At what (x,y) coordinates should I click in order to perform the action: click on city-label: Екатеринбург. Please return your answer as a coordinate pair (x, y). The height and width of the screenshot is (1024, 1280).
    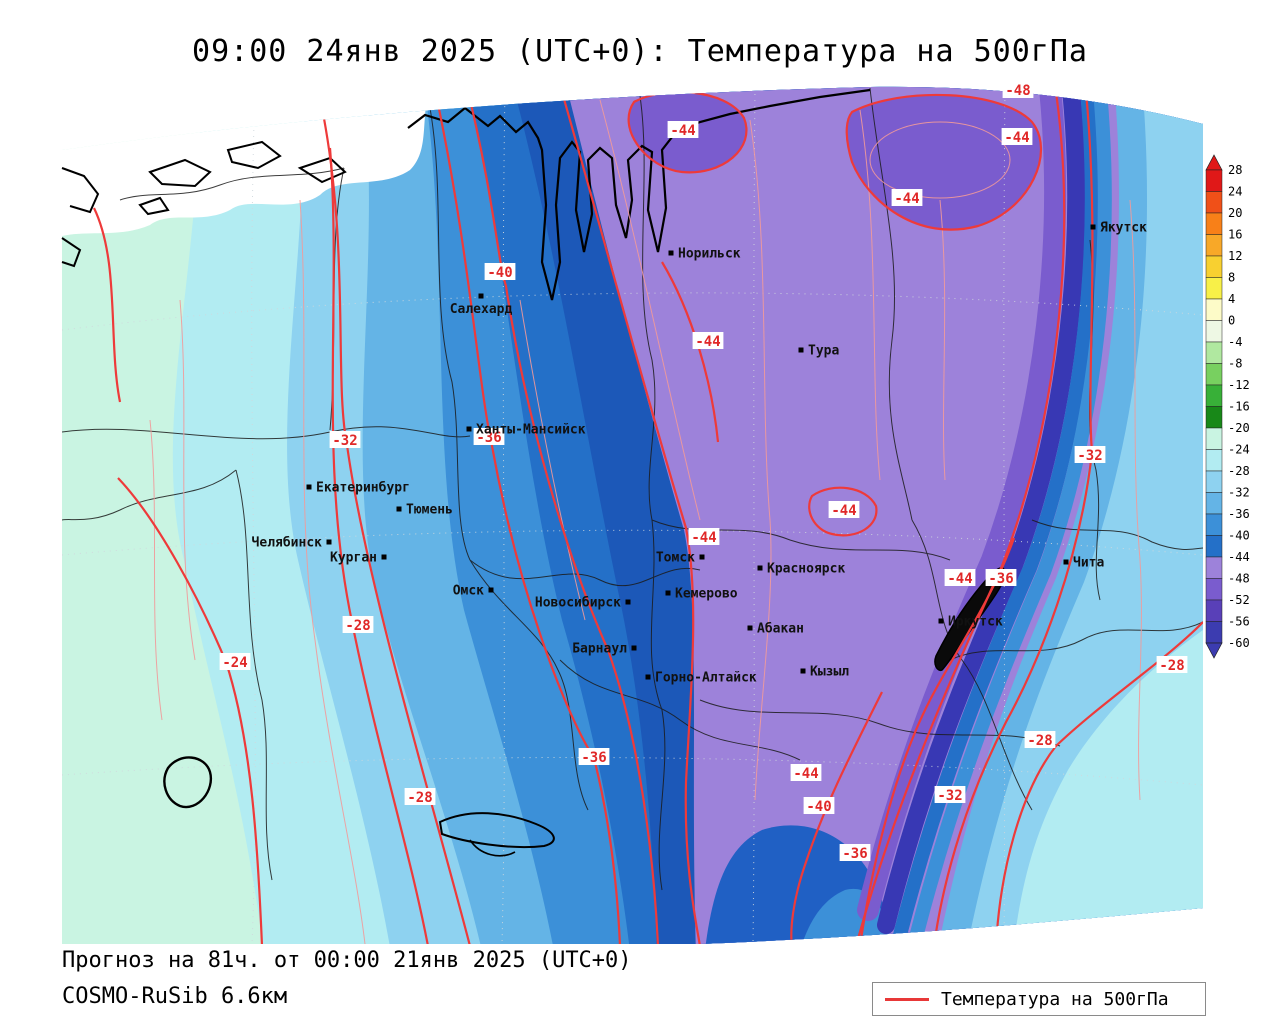
    Looking at the image, I should click on (363, 488).